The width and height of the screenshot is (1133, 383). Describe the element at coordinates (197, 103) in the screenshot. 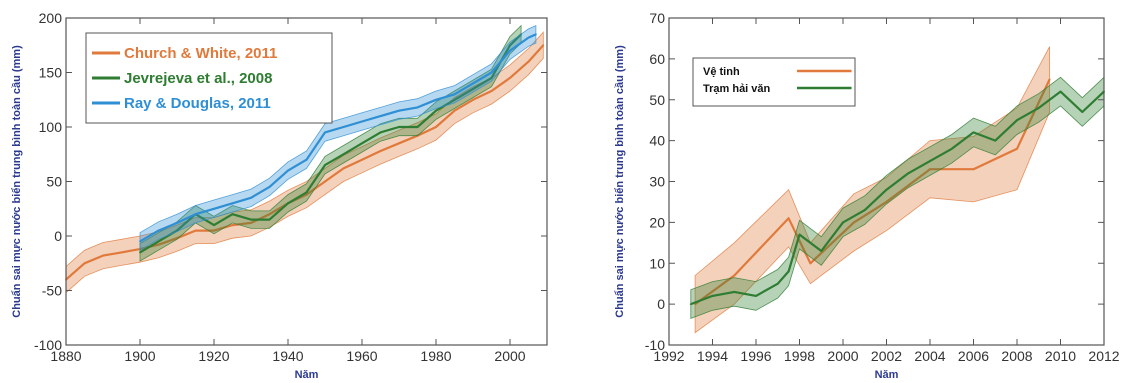

I see `legend-label: Ray & Douglas, 2011` at that location.